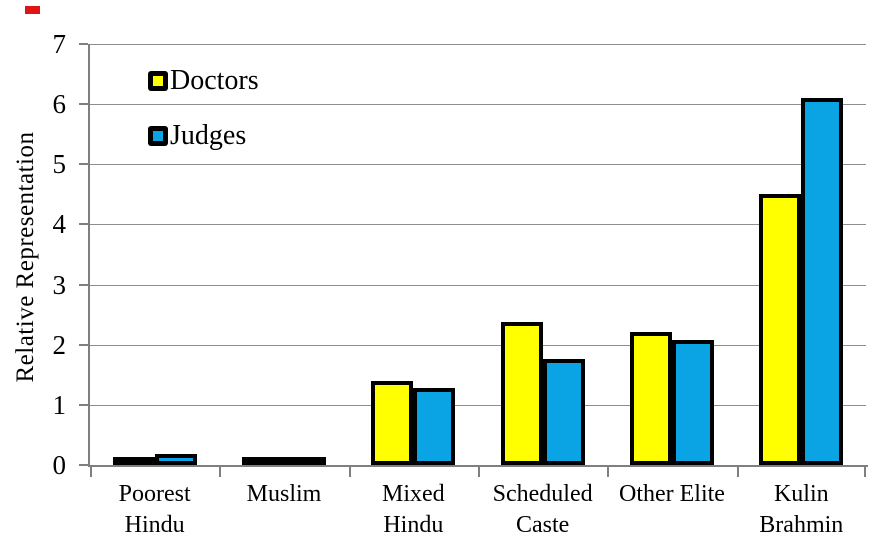 This screenshot has height=558, width=880. I want to click on x-label-line: Mixed, so click(413, 494).